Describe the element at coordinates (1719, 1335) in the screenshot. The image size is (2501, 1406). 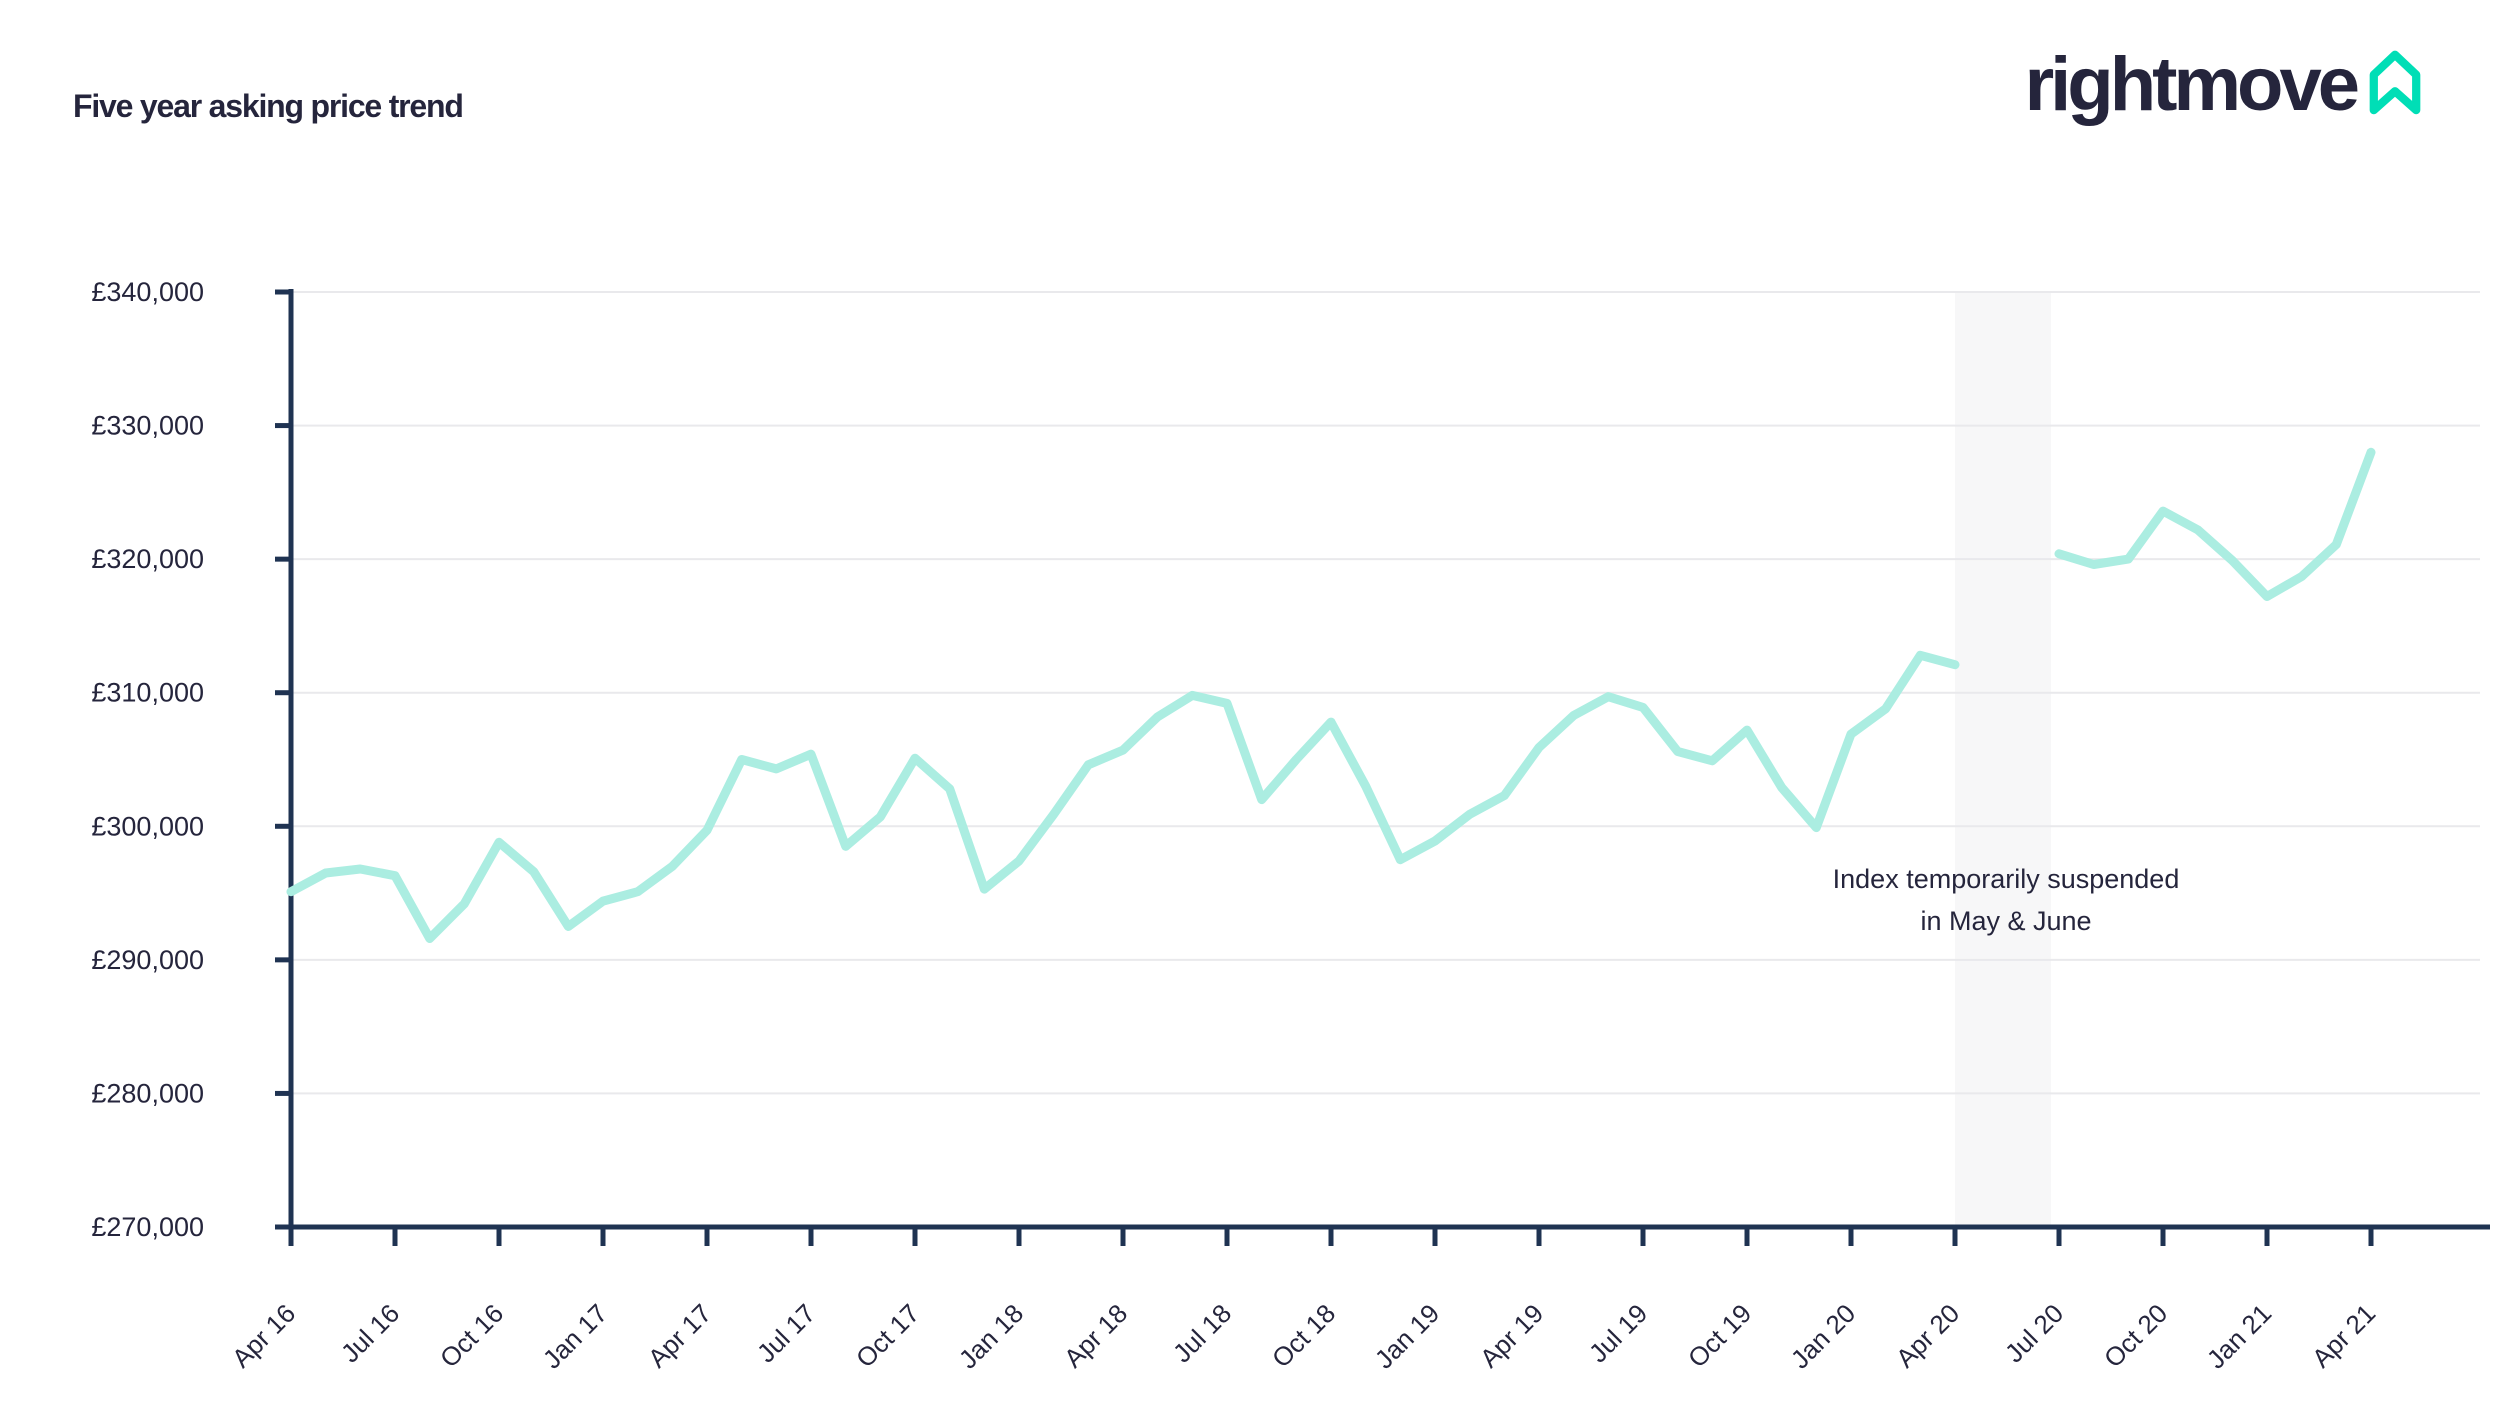
I see `x-tick-label: Oct 19` at that location.